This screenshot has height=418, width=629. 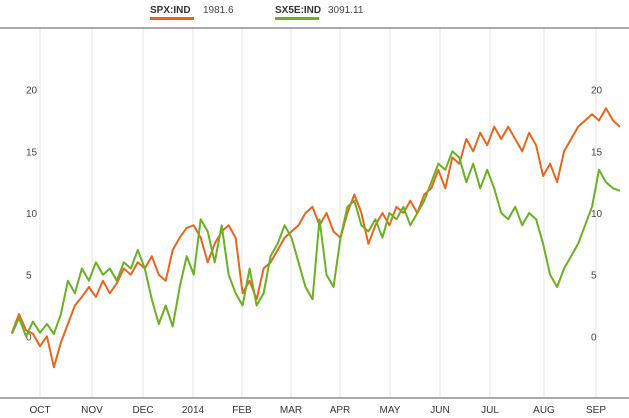 What do you see at coordinates (192, 12) in the screenshot?
I see `legend-entry-spx: SPX:IND 1981.6` at bounding box center [192, 12].